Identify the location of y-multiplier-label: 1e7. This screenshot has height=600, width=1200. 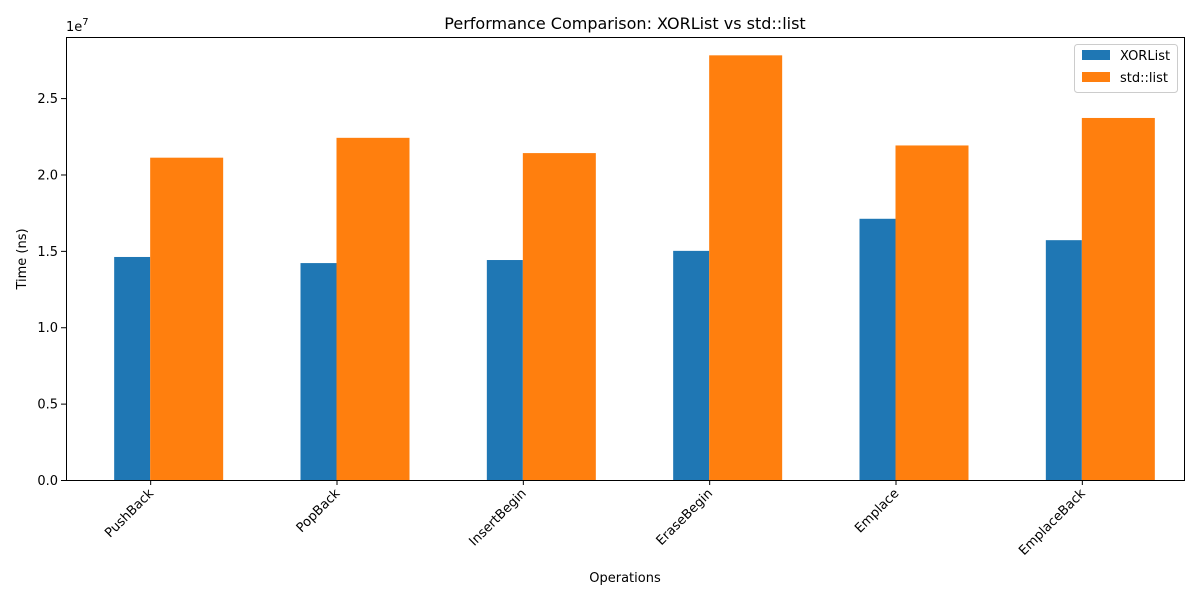
(77, 26).